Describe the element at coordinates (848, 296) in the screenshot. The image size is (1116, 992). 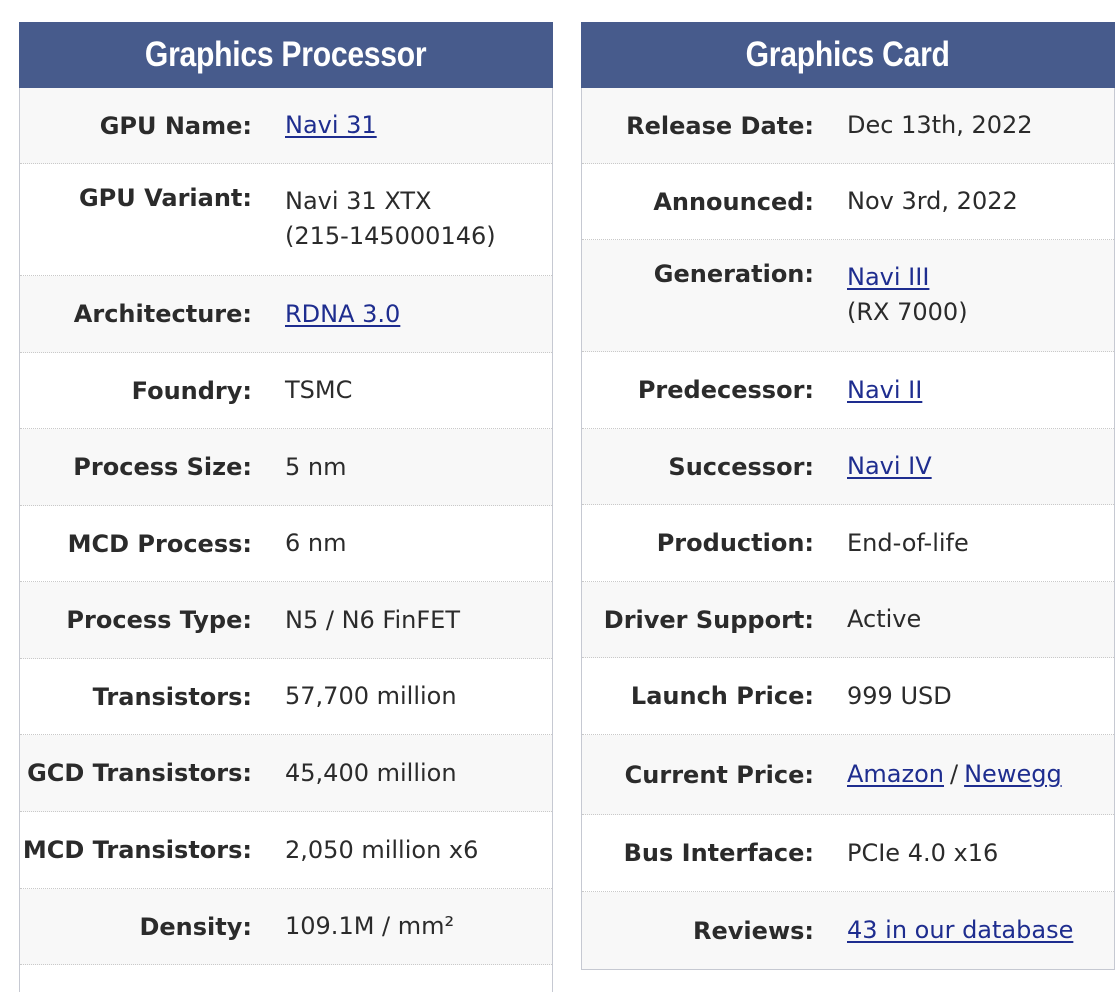
I see `row-generation: Generation: Navi III (RX 7000)` at that location.